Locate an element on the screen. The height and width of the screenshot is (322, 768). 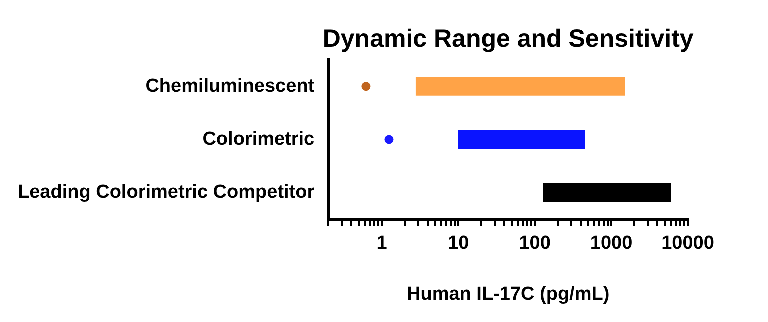
y-tick-label: Leading Colorimetric Competitor is located at coordinates (167, 193).